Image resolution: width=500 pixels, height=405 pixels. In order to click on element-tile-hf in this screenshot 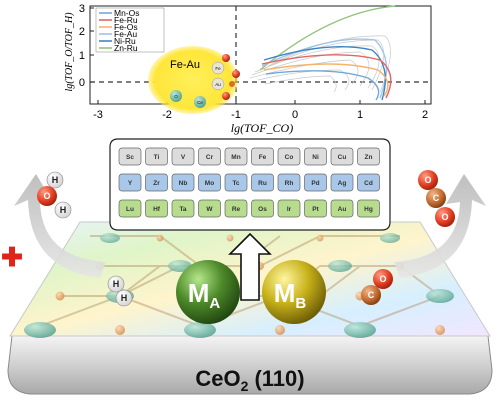, I will do `click(156, 208)`.